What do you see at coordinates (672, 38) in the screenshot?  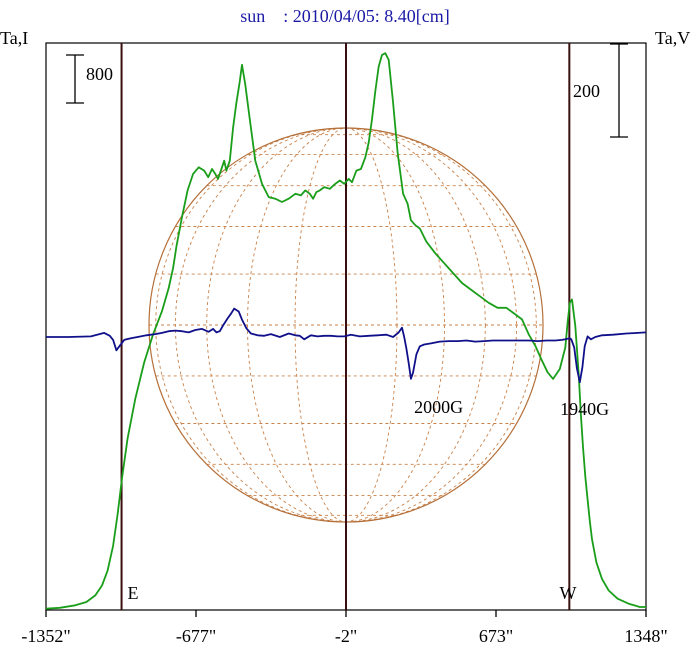 I see `right-axis-label: Ta,V` at bounding box center [672, 38].